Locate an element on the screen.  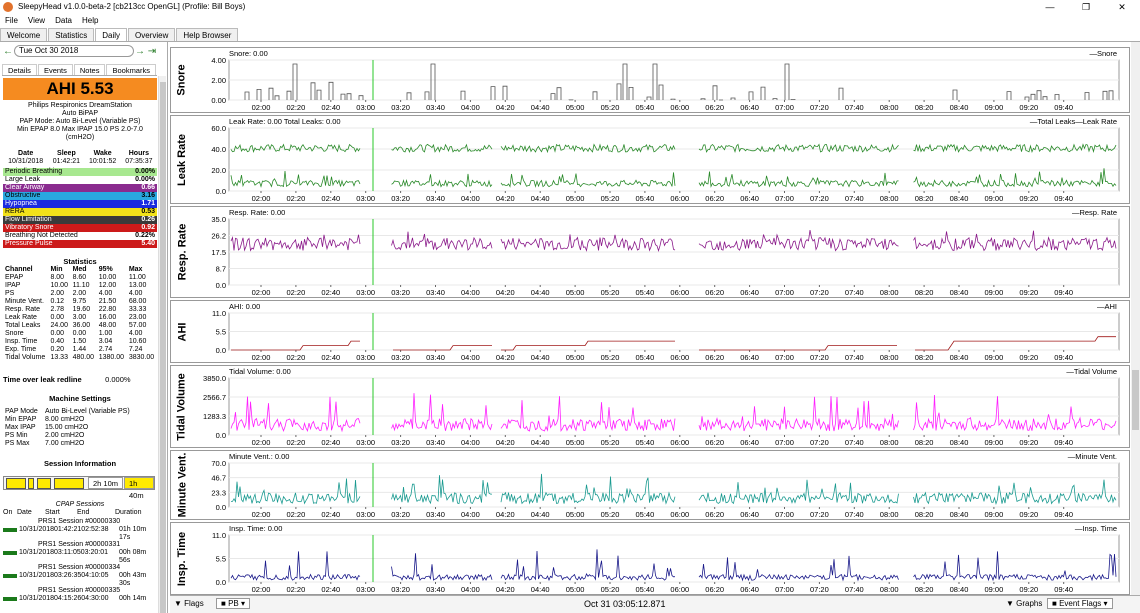
tab-notes: Notes is located at coordinates (89, 69).